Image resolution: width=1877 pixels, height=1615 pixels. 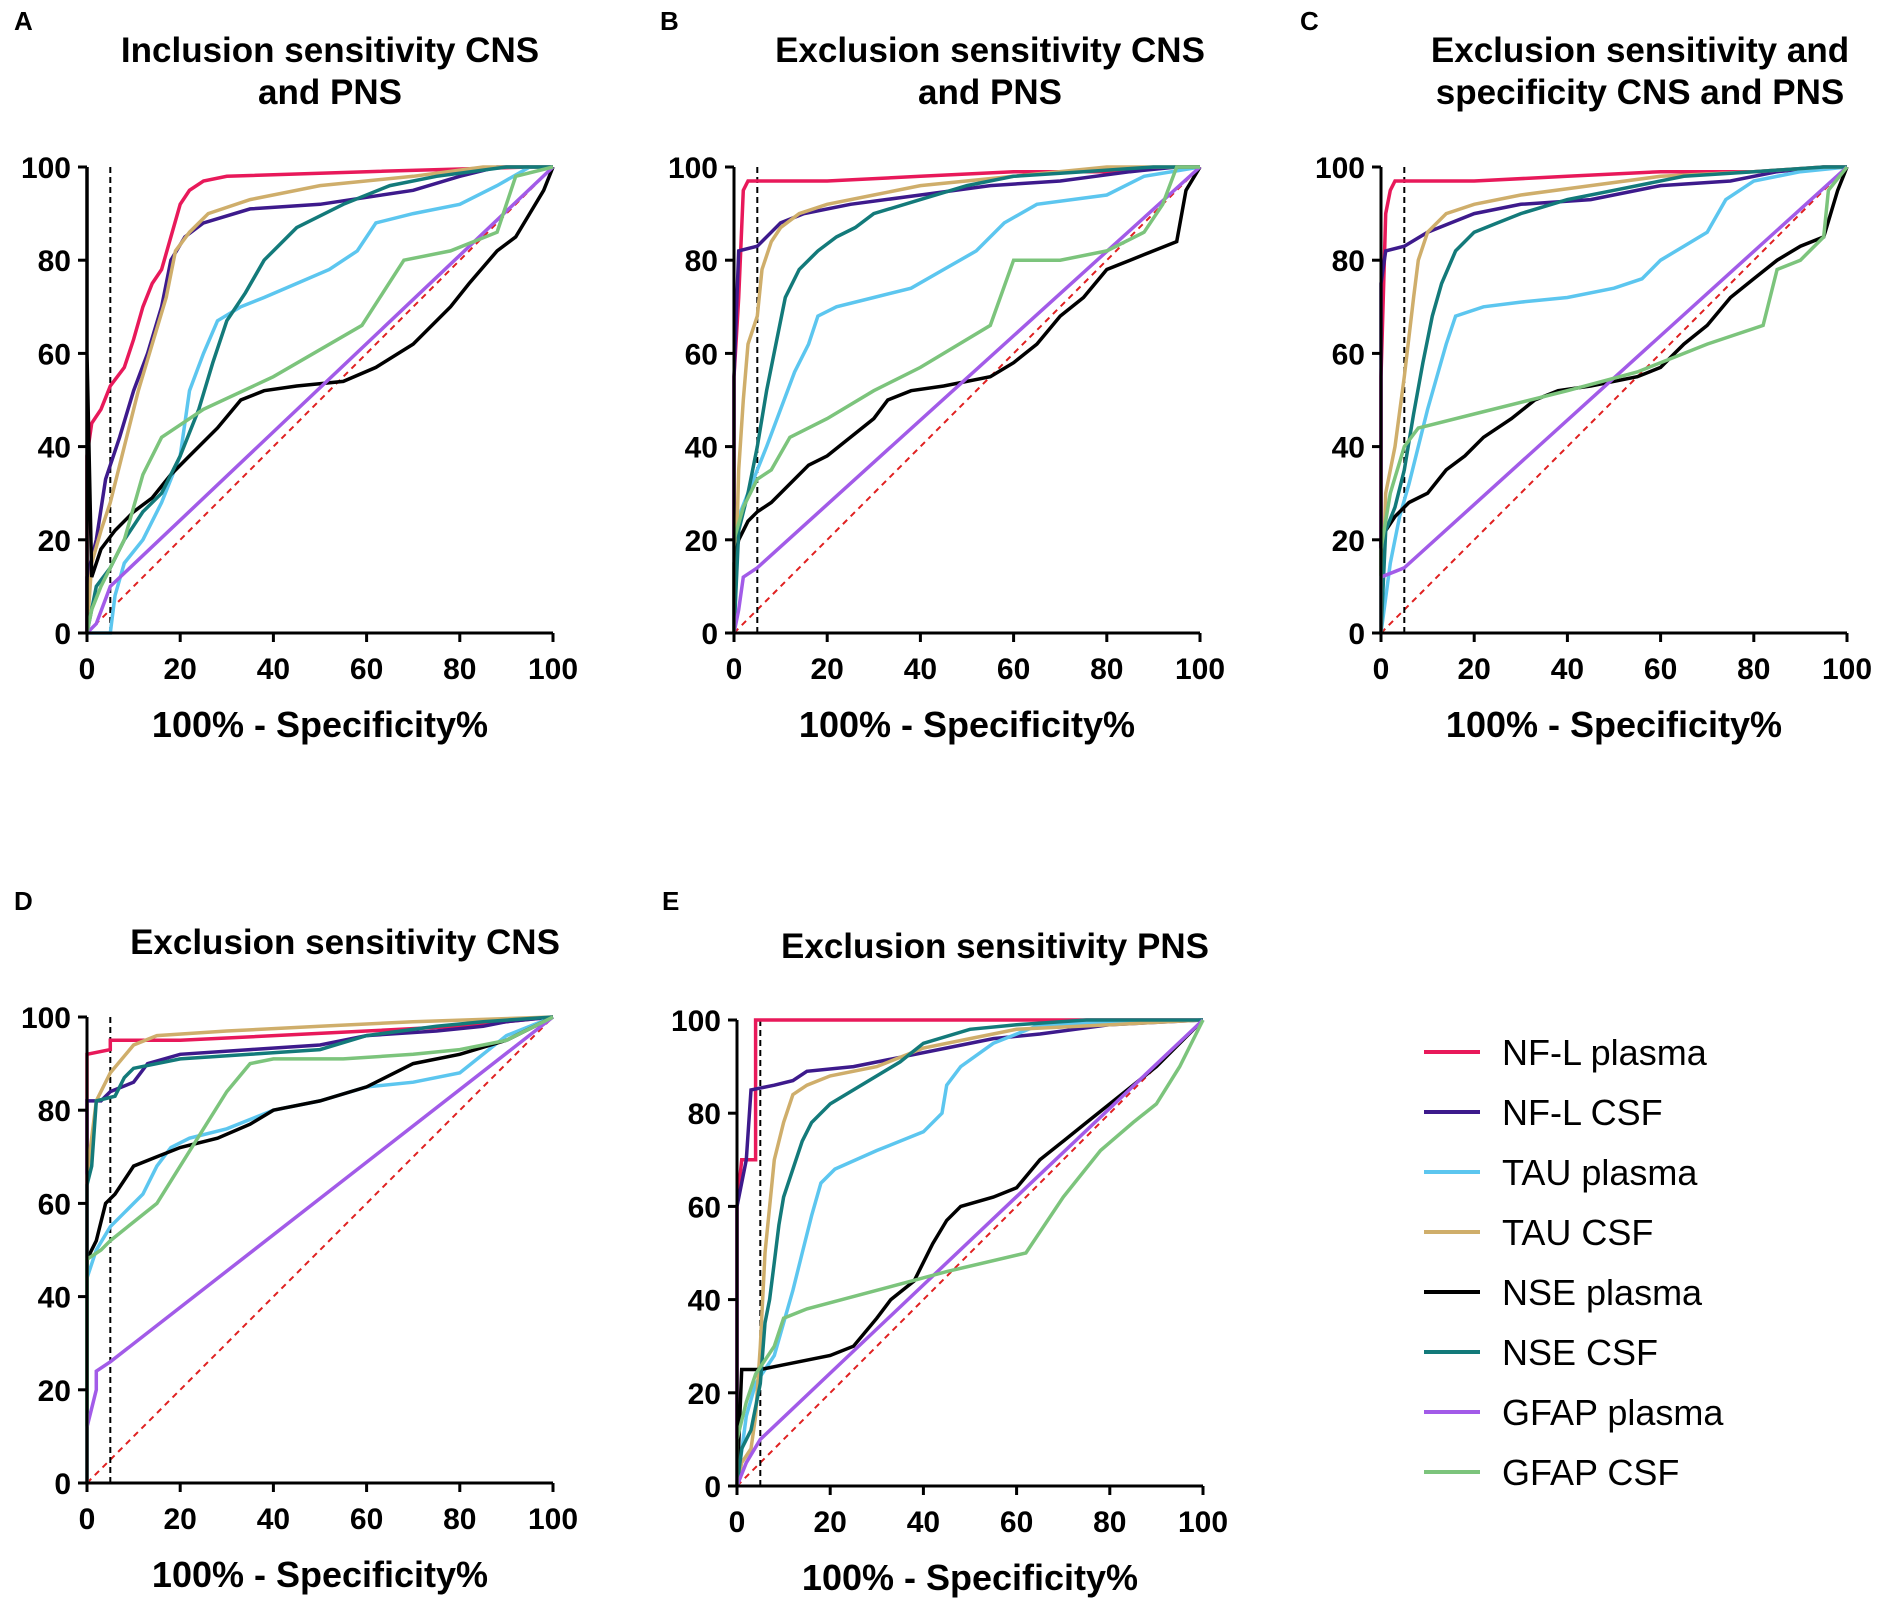 I want to click on panel-title-line: specificity CNS and PNS, so click(x=1640, y=92).